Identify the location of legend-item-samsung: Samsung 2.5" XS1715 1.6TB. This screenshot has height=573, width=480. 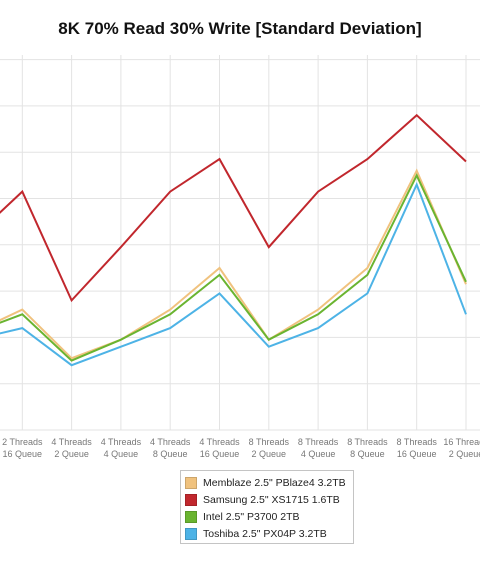
(269, 499).